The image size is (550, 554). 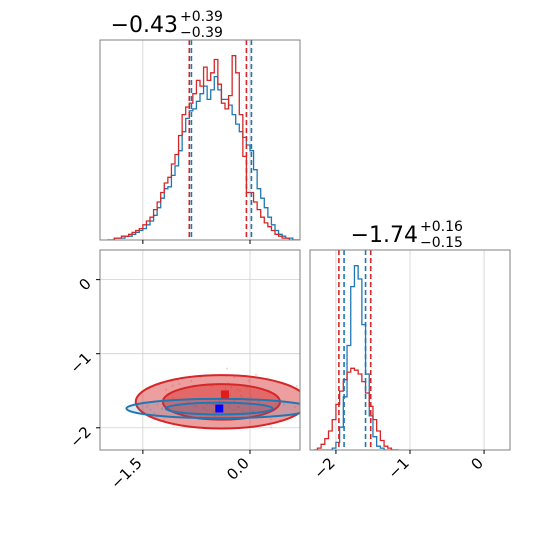 What do you see at coordinates (80, 363) in the screenshot?
I see `contour-y-tick-label: −1` at bounding box center [80, 363].